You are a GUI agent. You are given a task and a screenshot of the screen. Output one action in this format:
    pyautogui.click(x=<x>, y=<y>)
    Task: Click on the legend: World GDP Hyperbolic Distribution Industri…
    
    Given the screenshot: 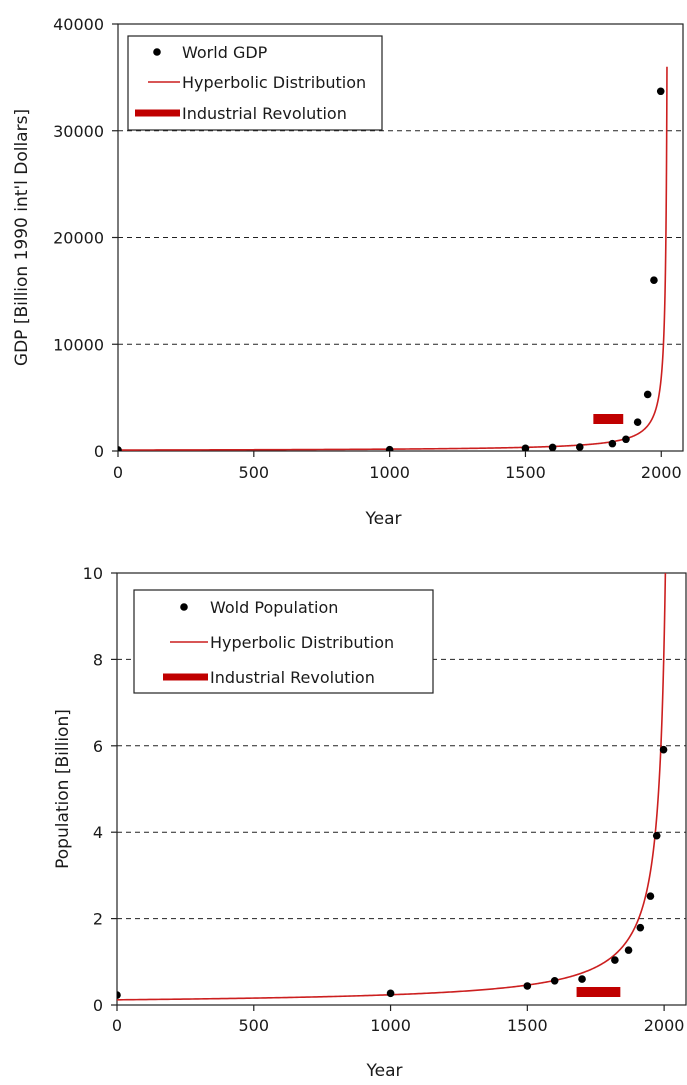 What is the action you would take?
    pyautogui.click(x=255, y=83)
    